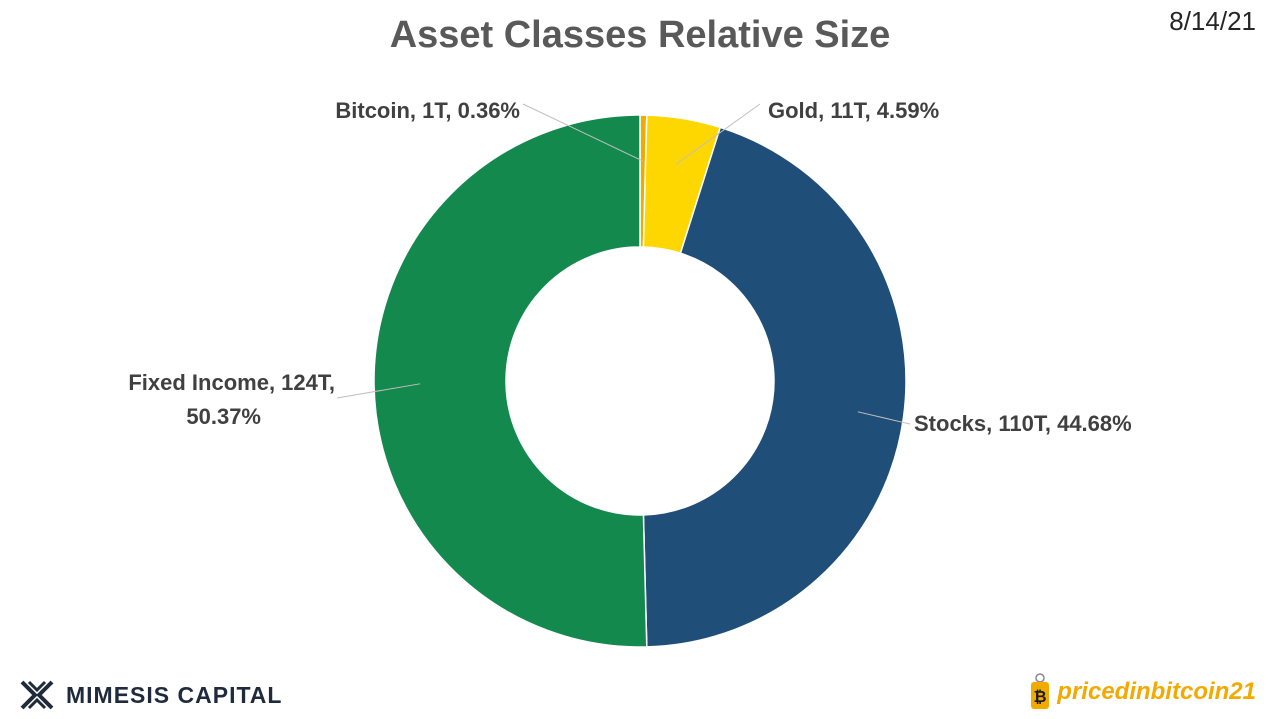 The image size is (1280, 719). What do you see at coordinates (231, 399) in the screenshot?
I see `label-fixed-income: Fixed Income, 124T, 50.37%` at bounding box center [231, 399].